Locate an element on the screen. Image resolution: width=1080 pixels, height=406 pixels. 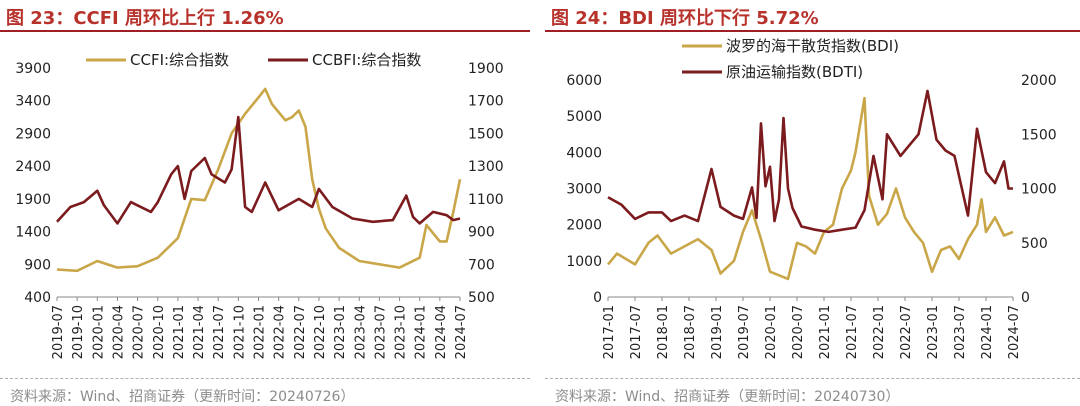
x-tick-label: 2018-07 is located at coordinates (690, 332).